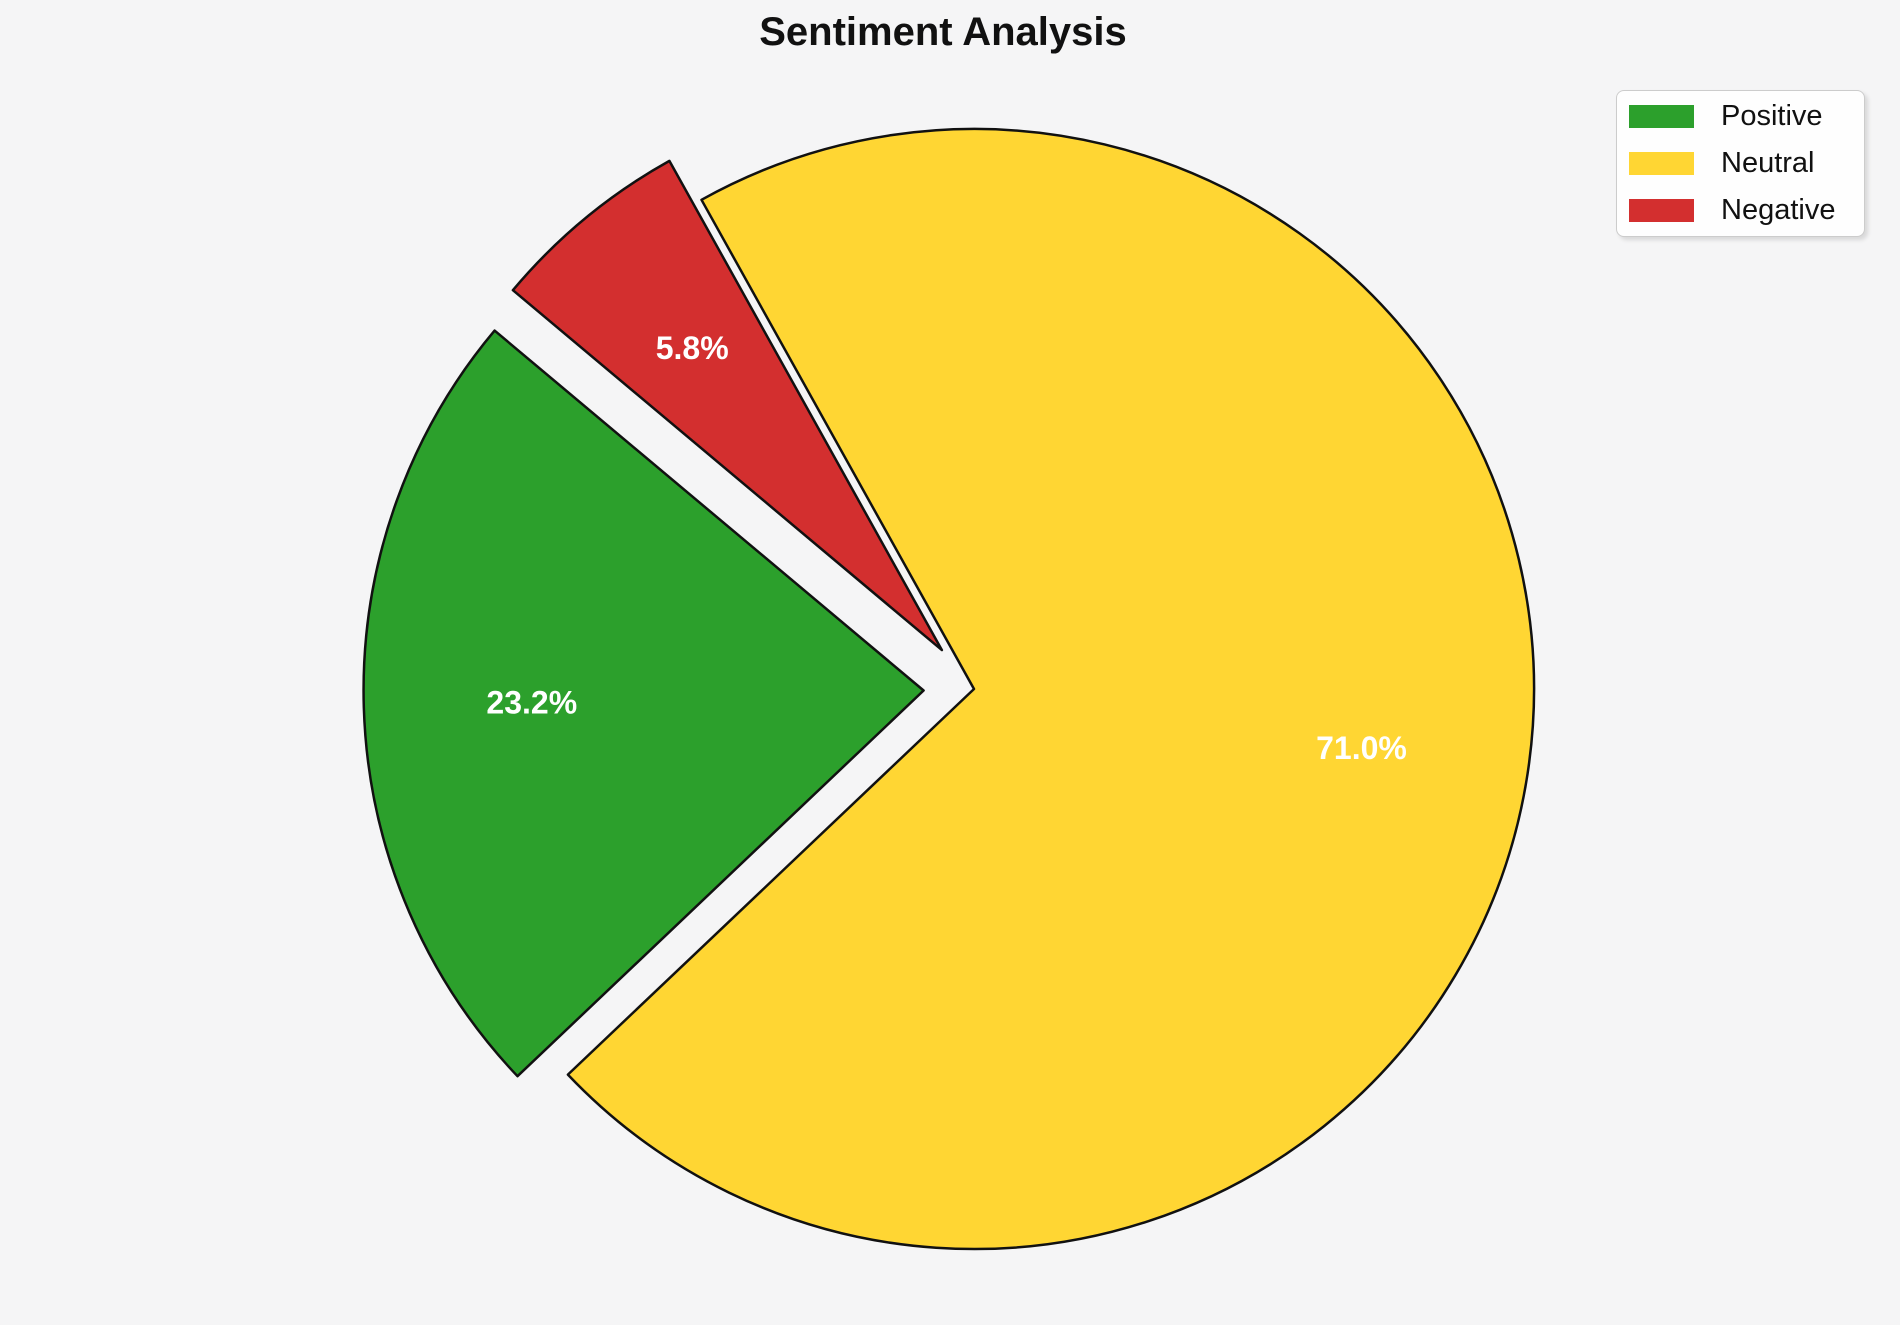 This screenshot has width=1900, height=1325. What do you see at coordinates (1661, 163) in the screenshot?
I see `legend-swatch-neutral` at bounding box center [1661, 163].